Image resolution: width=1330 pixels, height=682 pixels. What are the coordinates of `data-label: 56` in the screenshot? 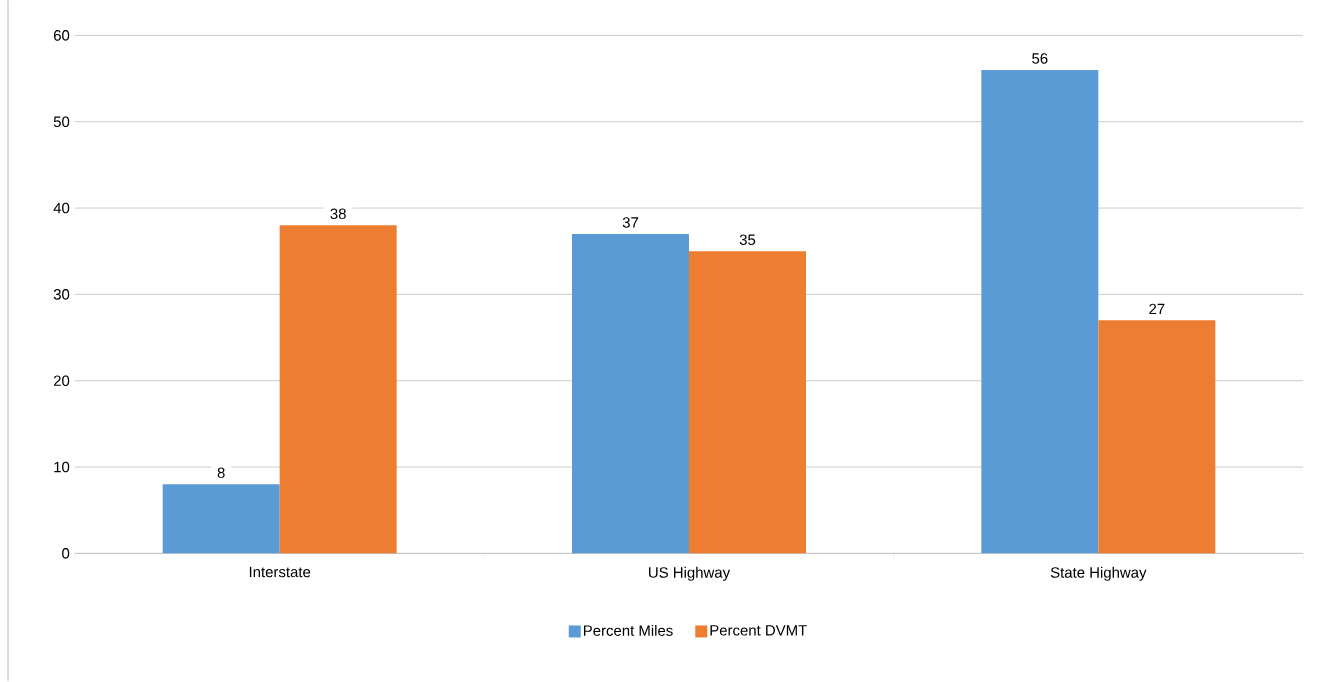 It's located at (1040, 58).